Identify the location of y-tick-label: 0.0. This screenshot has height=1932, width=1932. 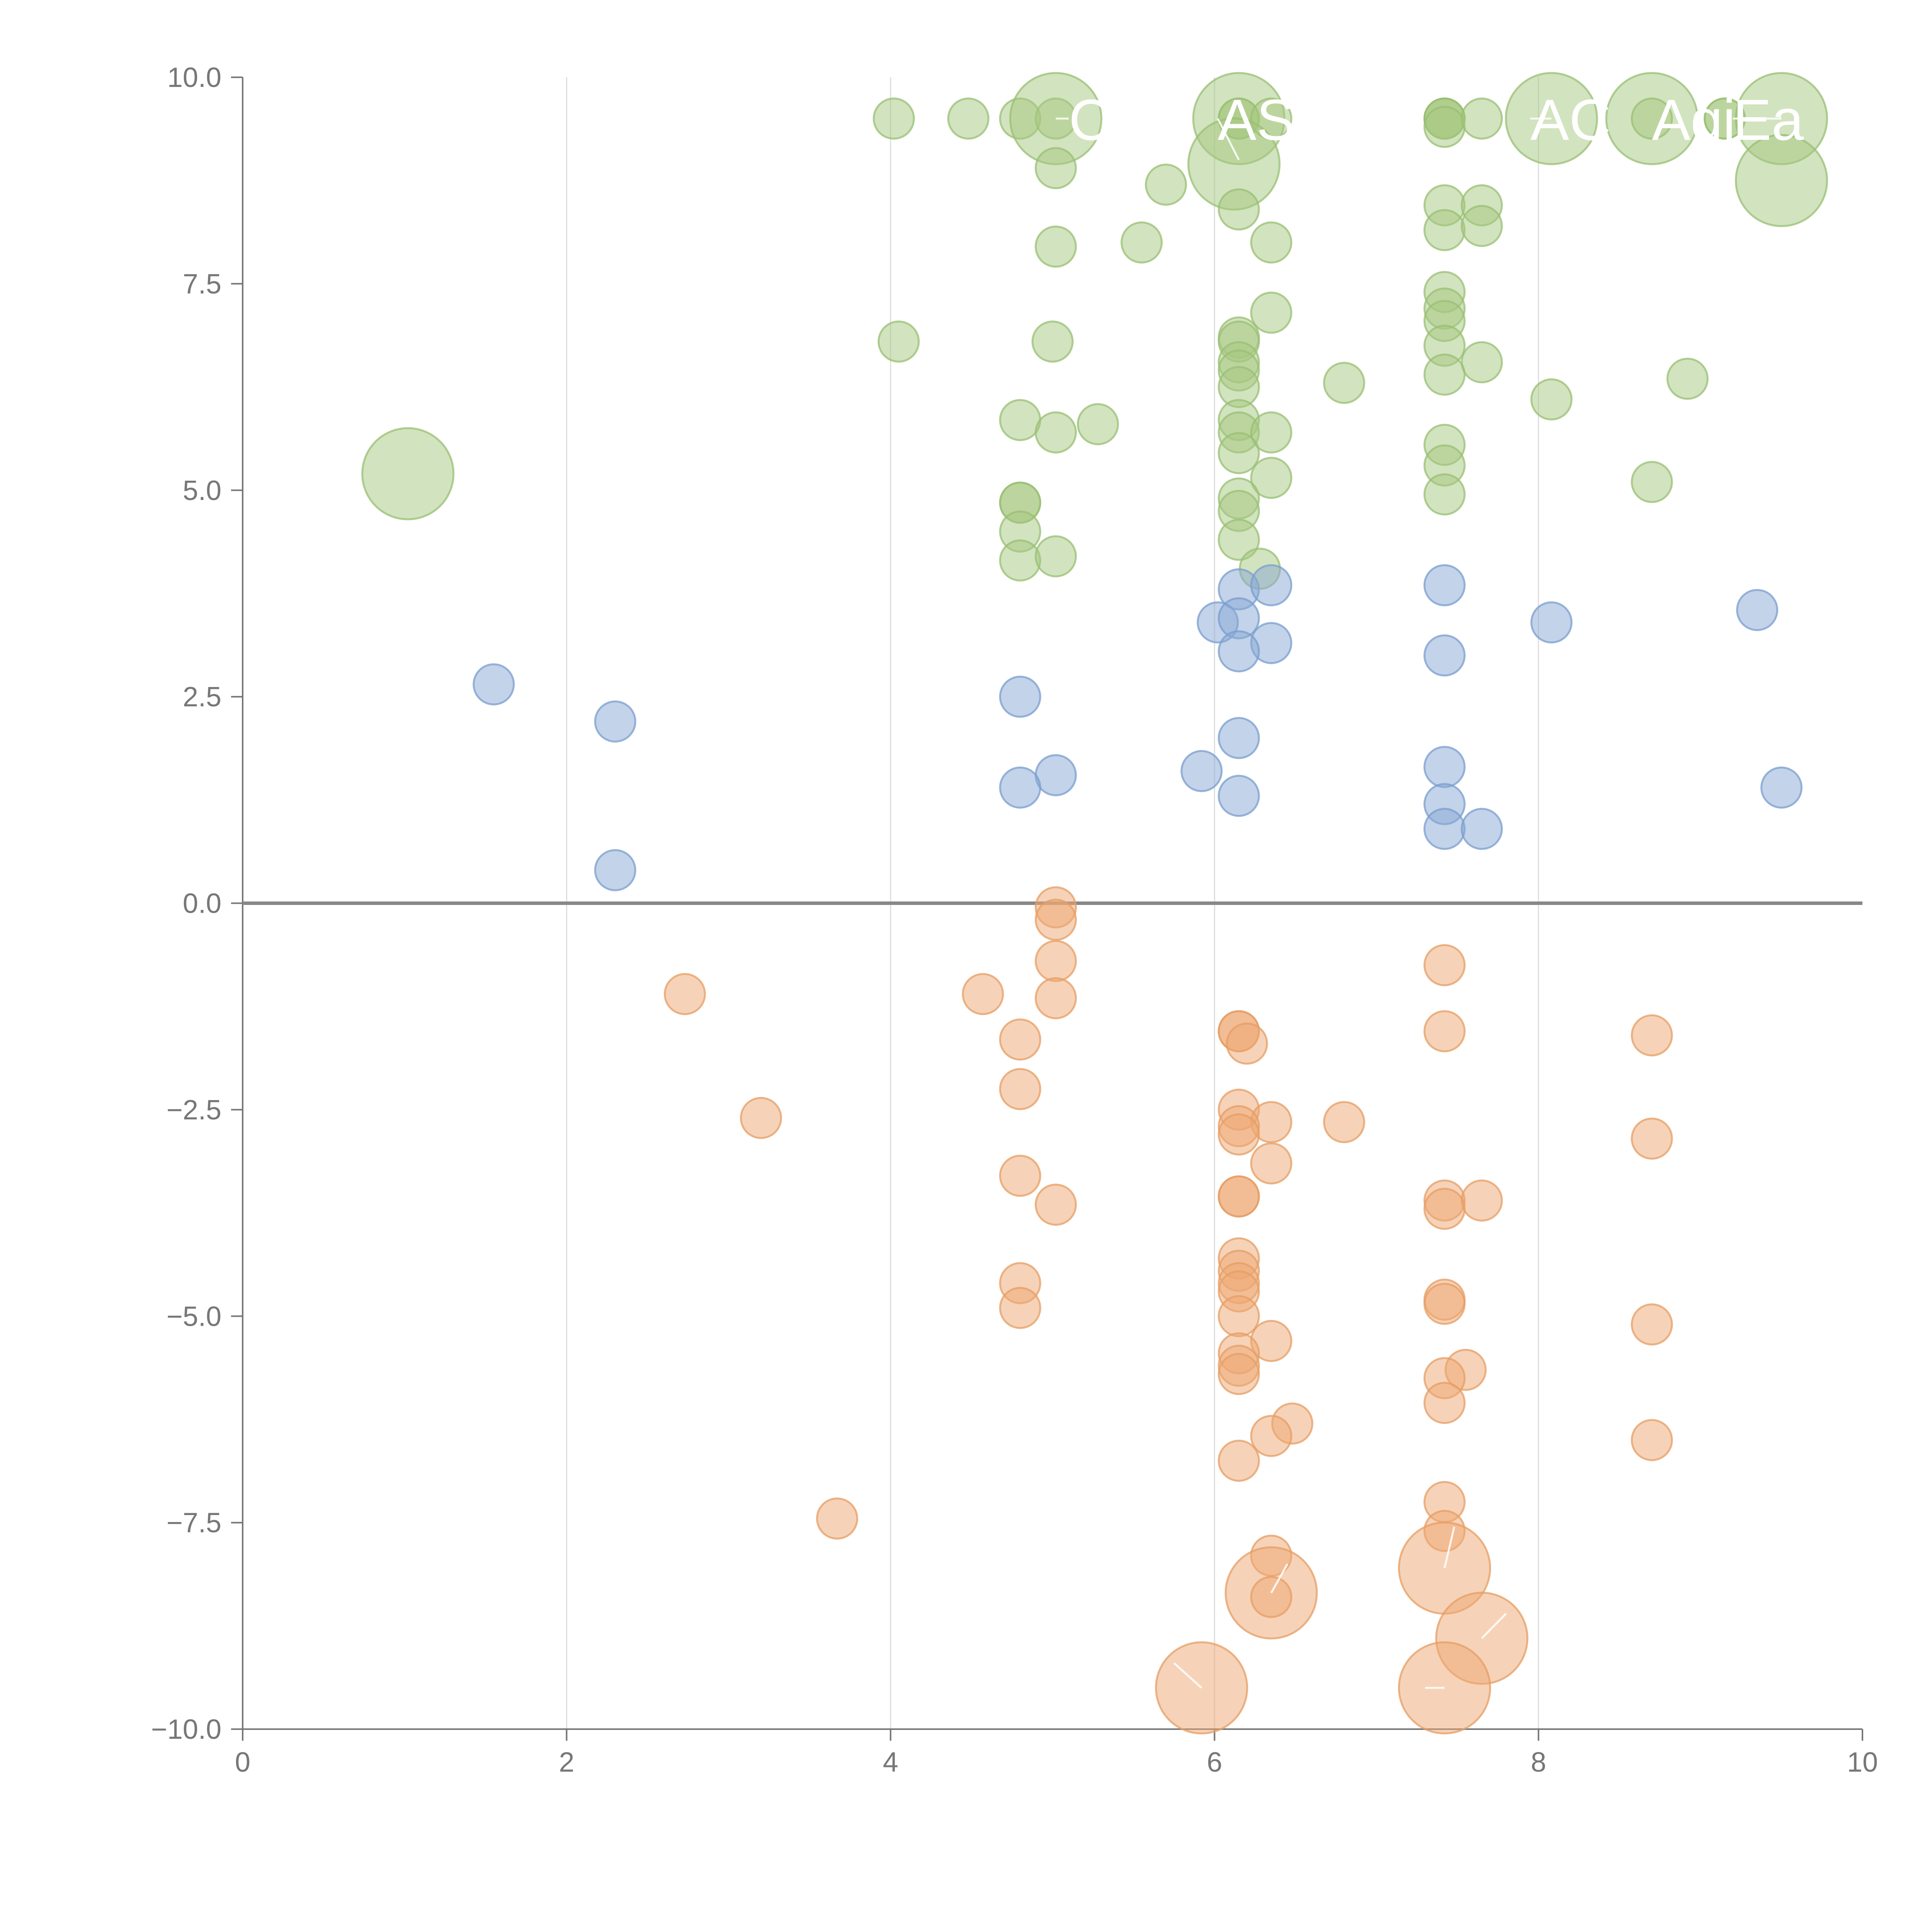
(202, 904).